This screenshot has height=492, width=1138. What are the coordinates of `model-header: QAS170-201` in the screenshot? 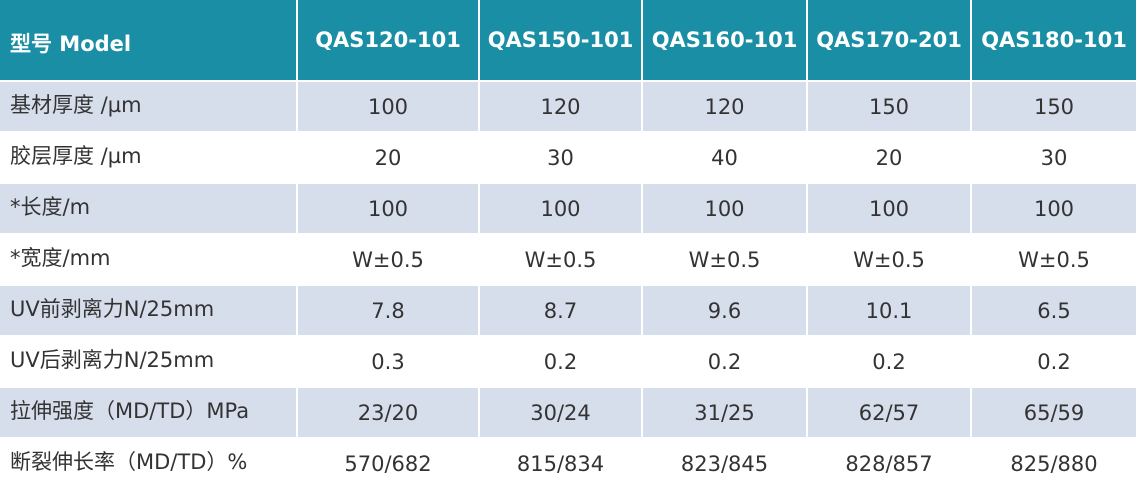 It's located at (889, 40).